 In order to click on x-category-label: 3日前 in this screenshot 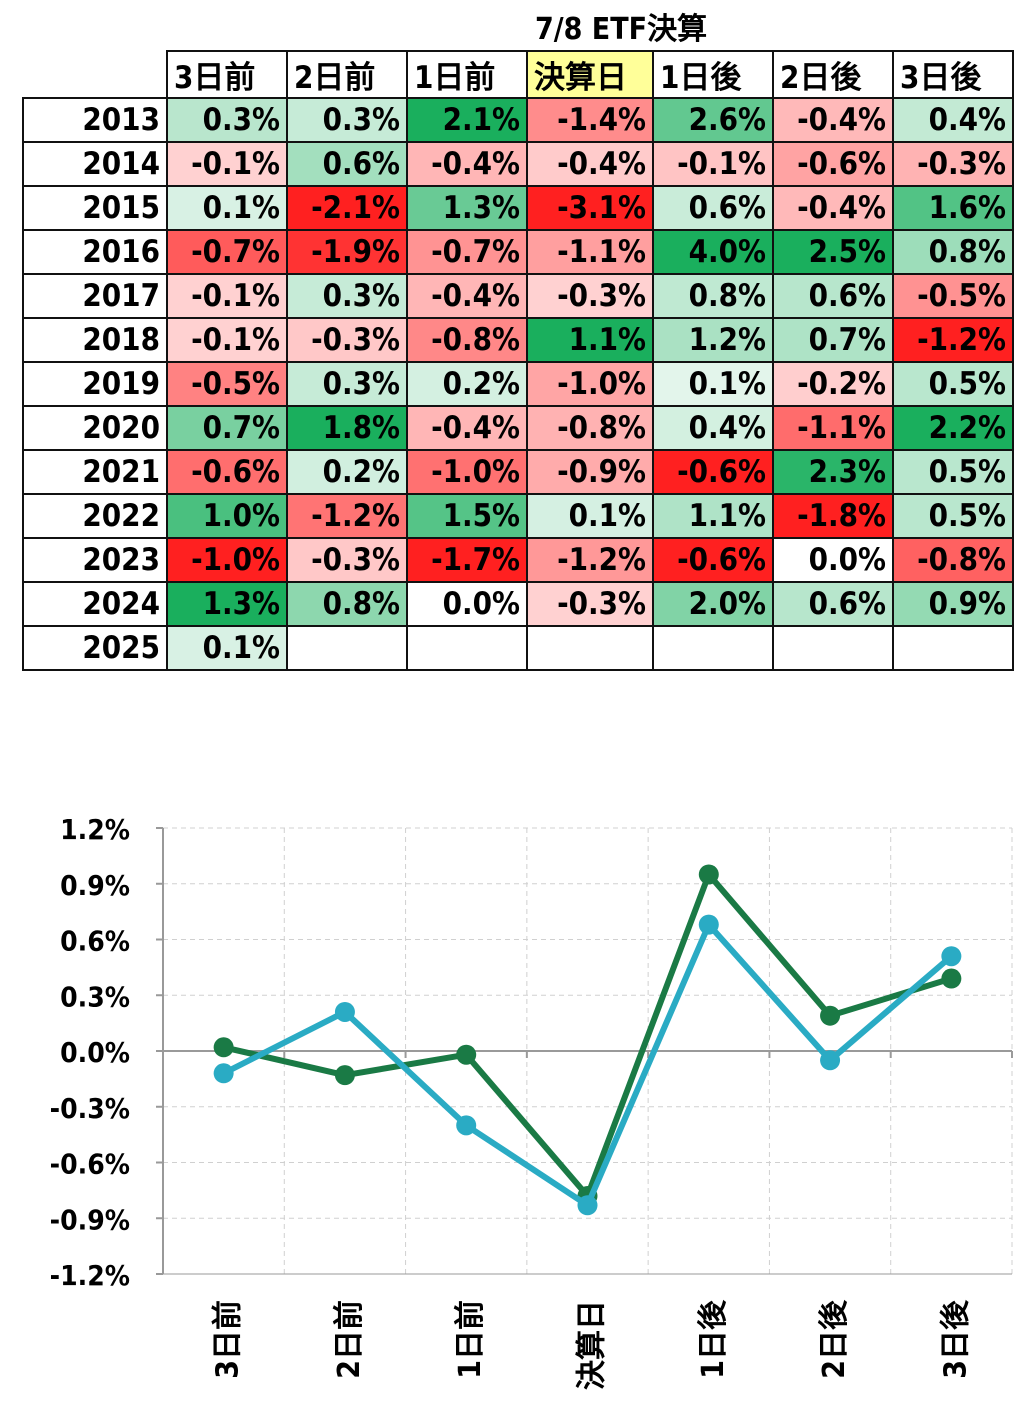, I will do `click(228, 1339)`.